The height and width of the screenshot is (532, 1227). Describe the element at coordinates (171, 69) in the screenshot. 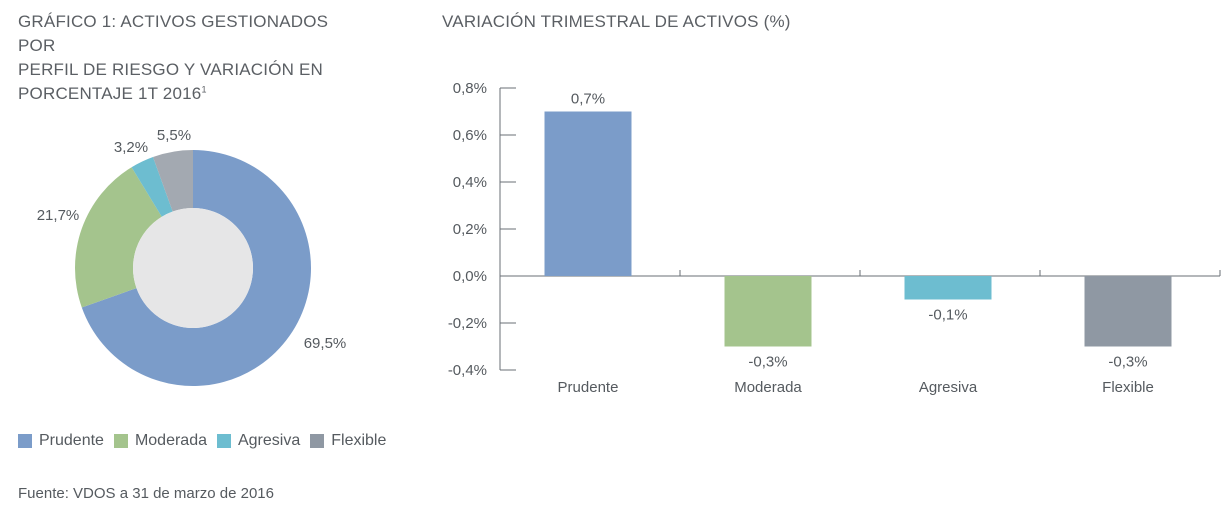

I see `donut-title-line-2: PERFIL DE RIESGO Y VARIACIÓN EN` at that location.